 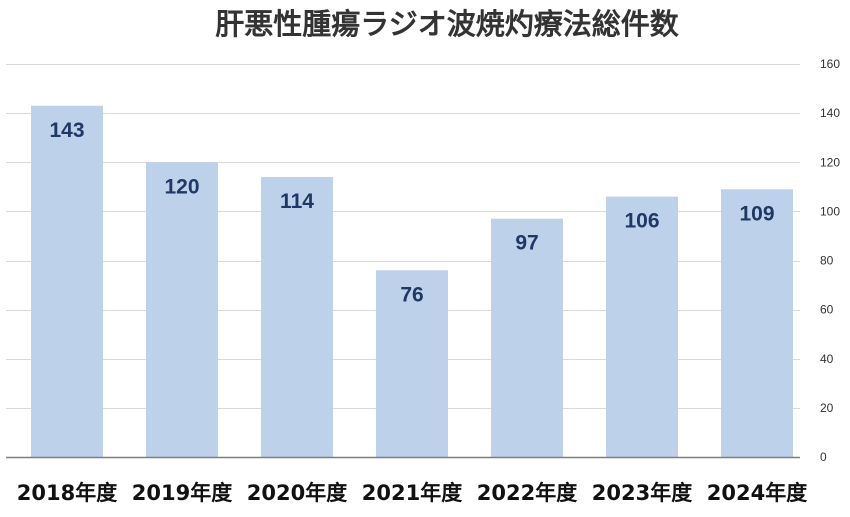 What do you see at coordinates (67, 493) in the screenshot?
I see `x-category-label: 2018年度` at bounding box center [67, 493].